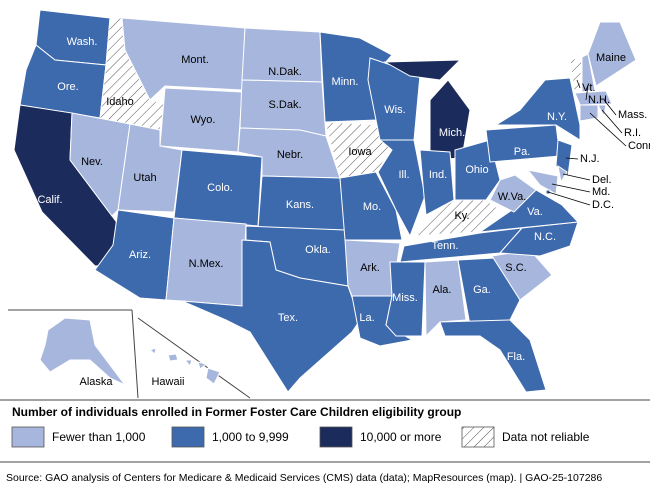  I want to click on legend-label: Data not reliable, so click(546, 437).